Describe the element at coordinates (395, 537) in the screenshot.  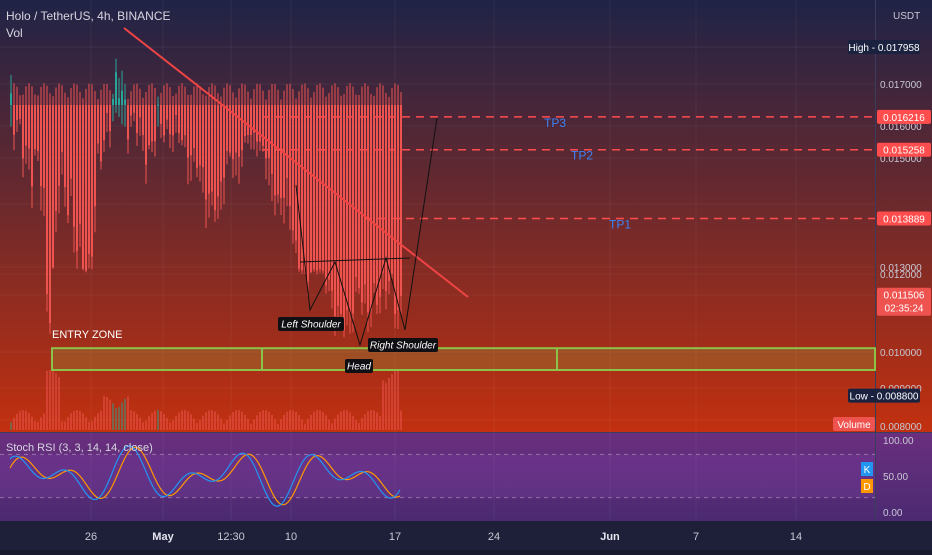
I see `time-tick: 17` at that location.